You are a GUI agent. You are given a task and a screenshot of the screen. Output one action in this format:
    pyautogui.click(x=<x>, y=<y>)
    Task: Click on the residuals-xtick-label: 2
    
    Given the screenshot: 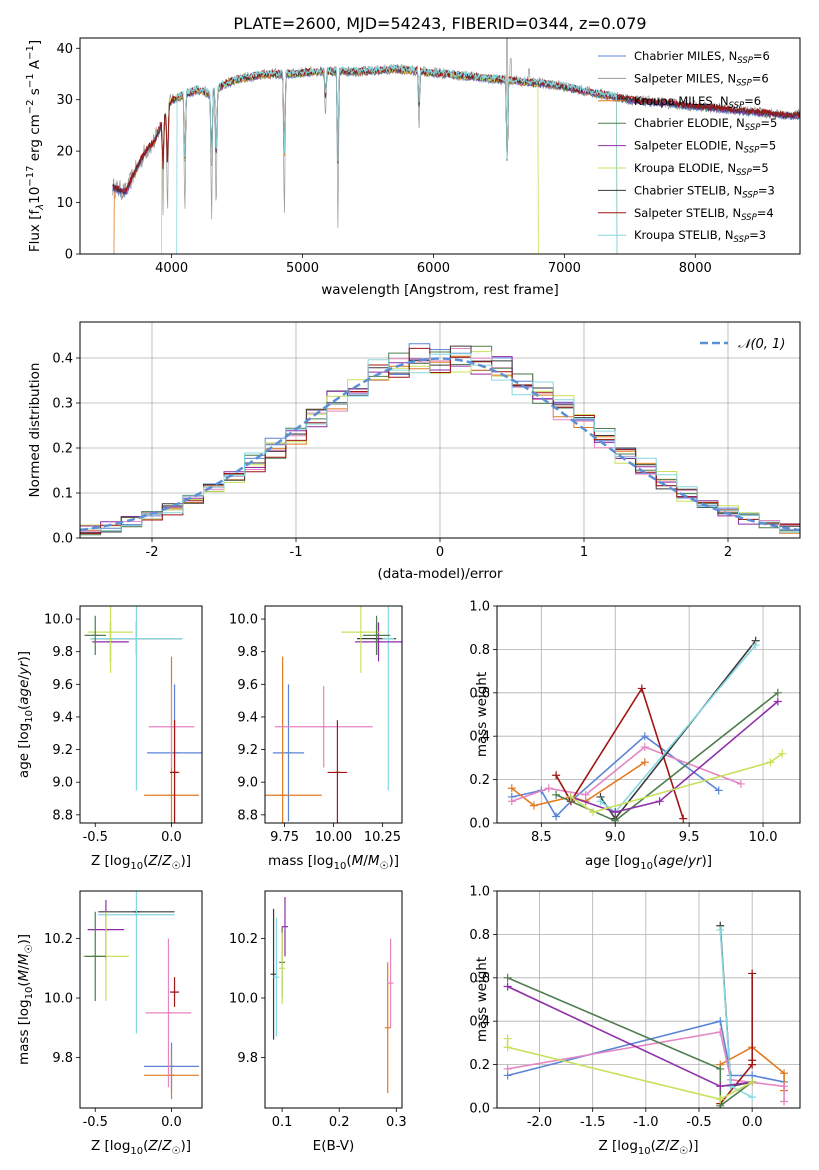 What is the action you would take?
    pyautogui.click(x=728, y=552)
    